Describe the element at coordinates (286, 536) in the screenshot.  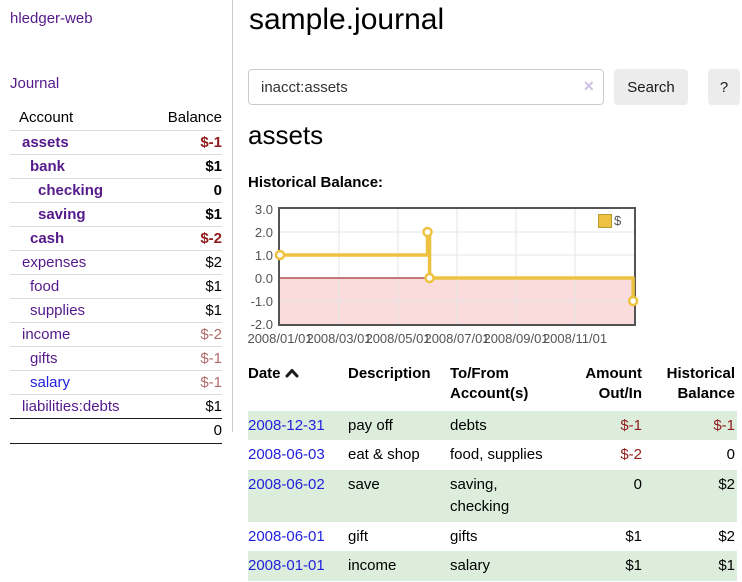
I see `transaction-date-link: 2008-06-01` at that location.